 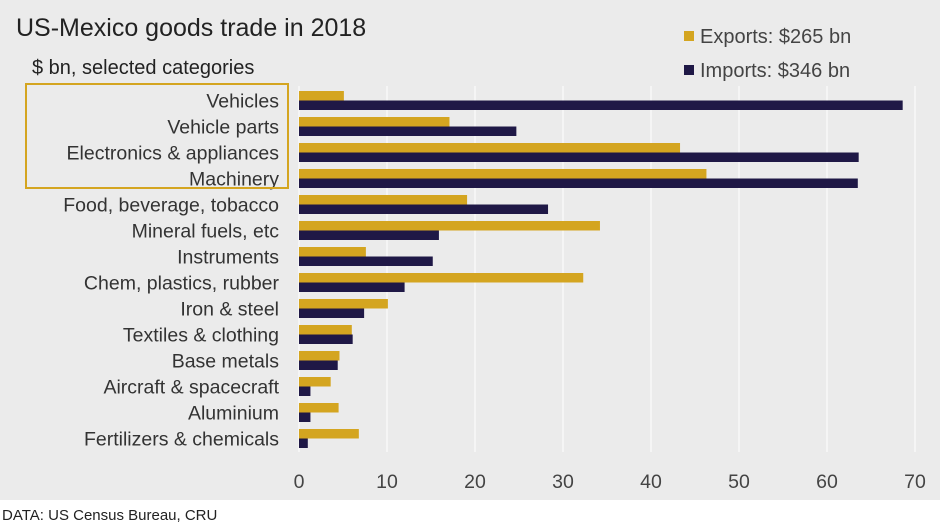 What do you see at coordinates (610, 482) in the screenshot?
I see `x-axis-ticks: 0 10 20 30 40 50 60 70` at bounding box center [610, 482].